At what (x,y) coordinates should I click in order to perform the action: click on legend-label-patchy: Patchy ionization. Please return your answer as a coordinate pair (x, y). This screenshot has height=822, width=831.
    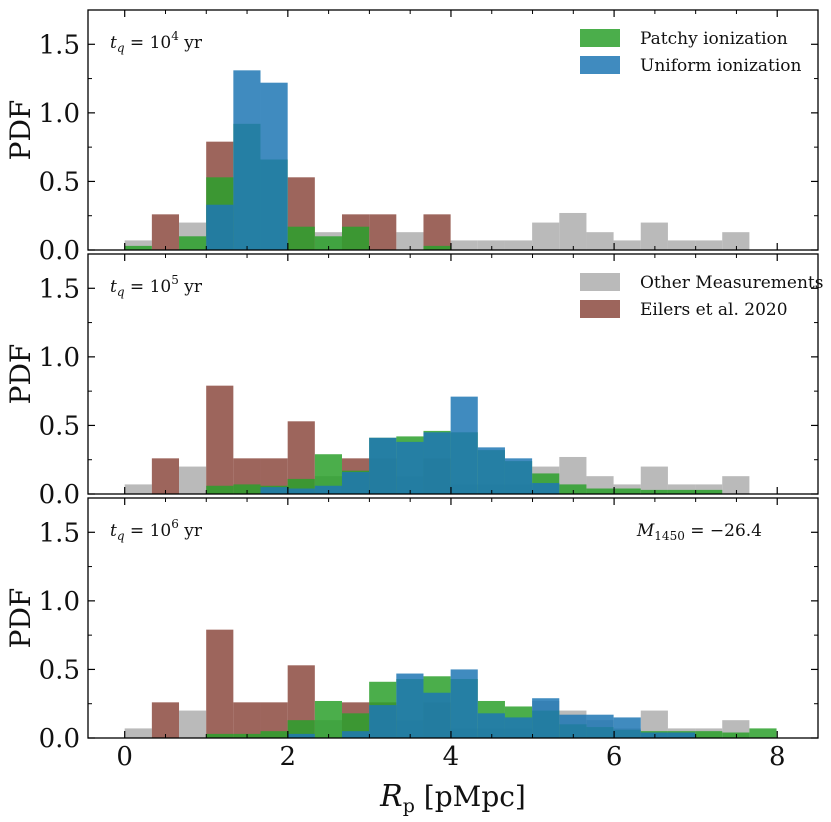
    Looking at the image, I should click on (714, 39).